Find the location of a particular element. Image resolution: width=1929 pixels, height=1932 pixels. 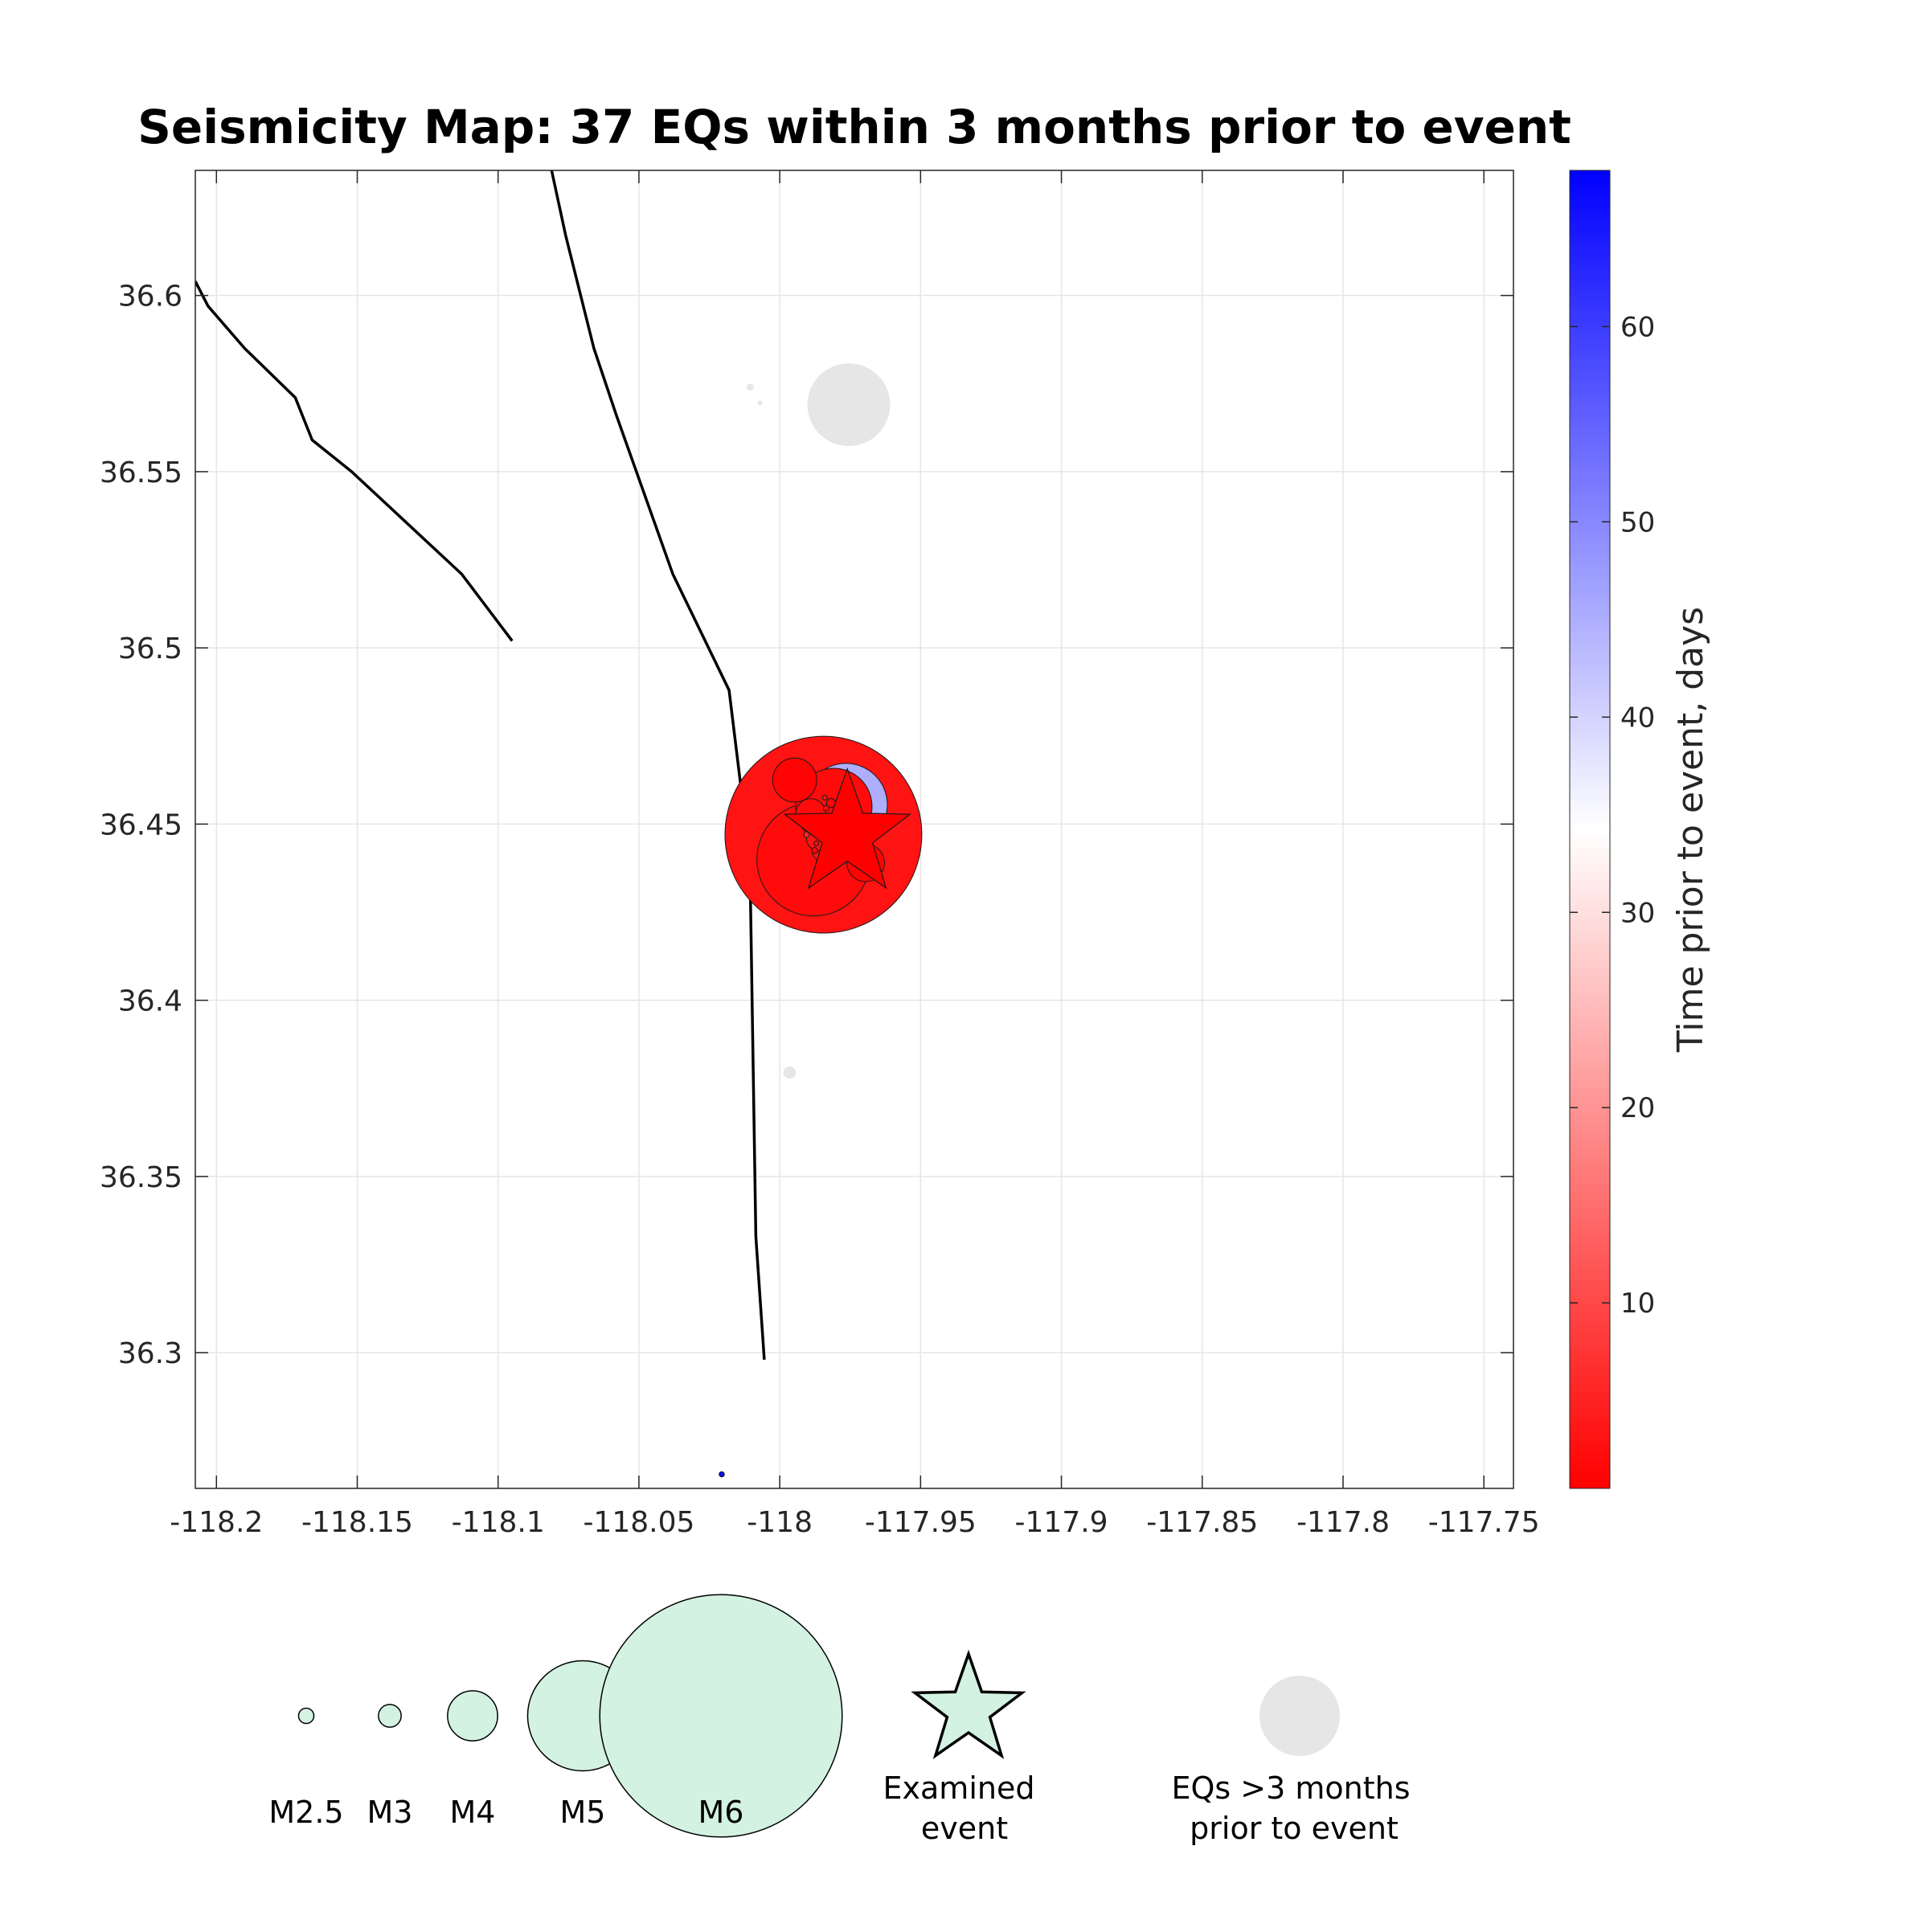

x-tick-label: -117.75 is located at coordinates (1484, 1522).